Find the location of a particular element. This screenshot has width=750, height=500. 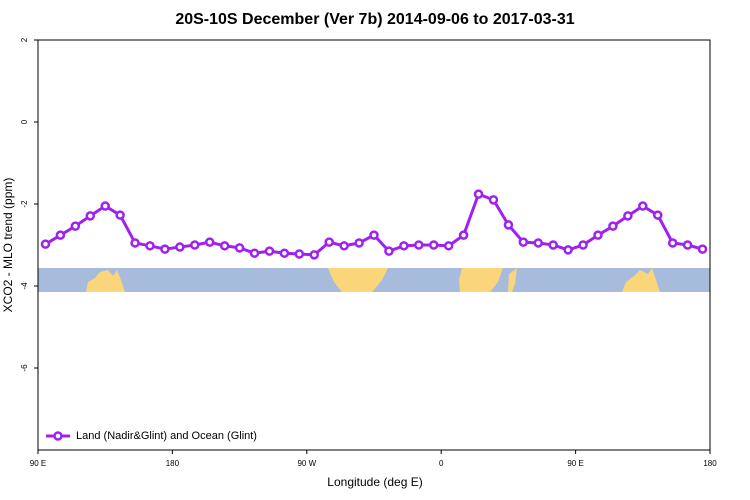

x-tick-label: 90 W is located at coordinates (306, 463).